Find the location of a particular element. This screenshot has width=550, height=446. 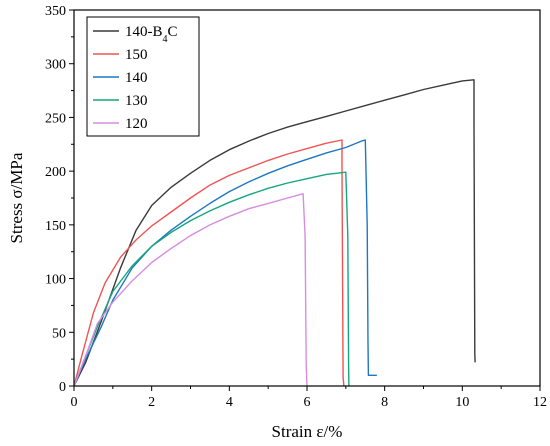

x-tick-label: 2 is located at coordinates (151, 402).